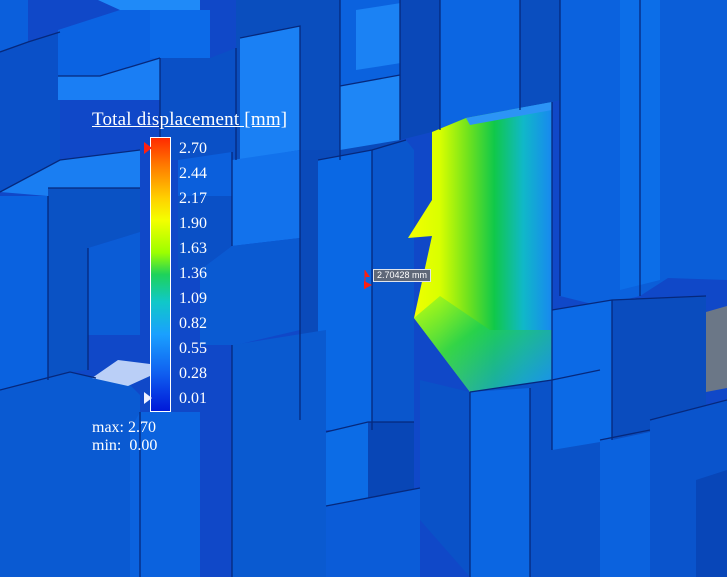 The height and width of the screenshot is (577, 727). I want to click on legend-tick: 1.90, so click(193, 223).